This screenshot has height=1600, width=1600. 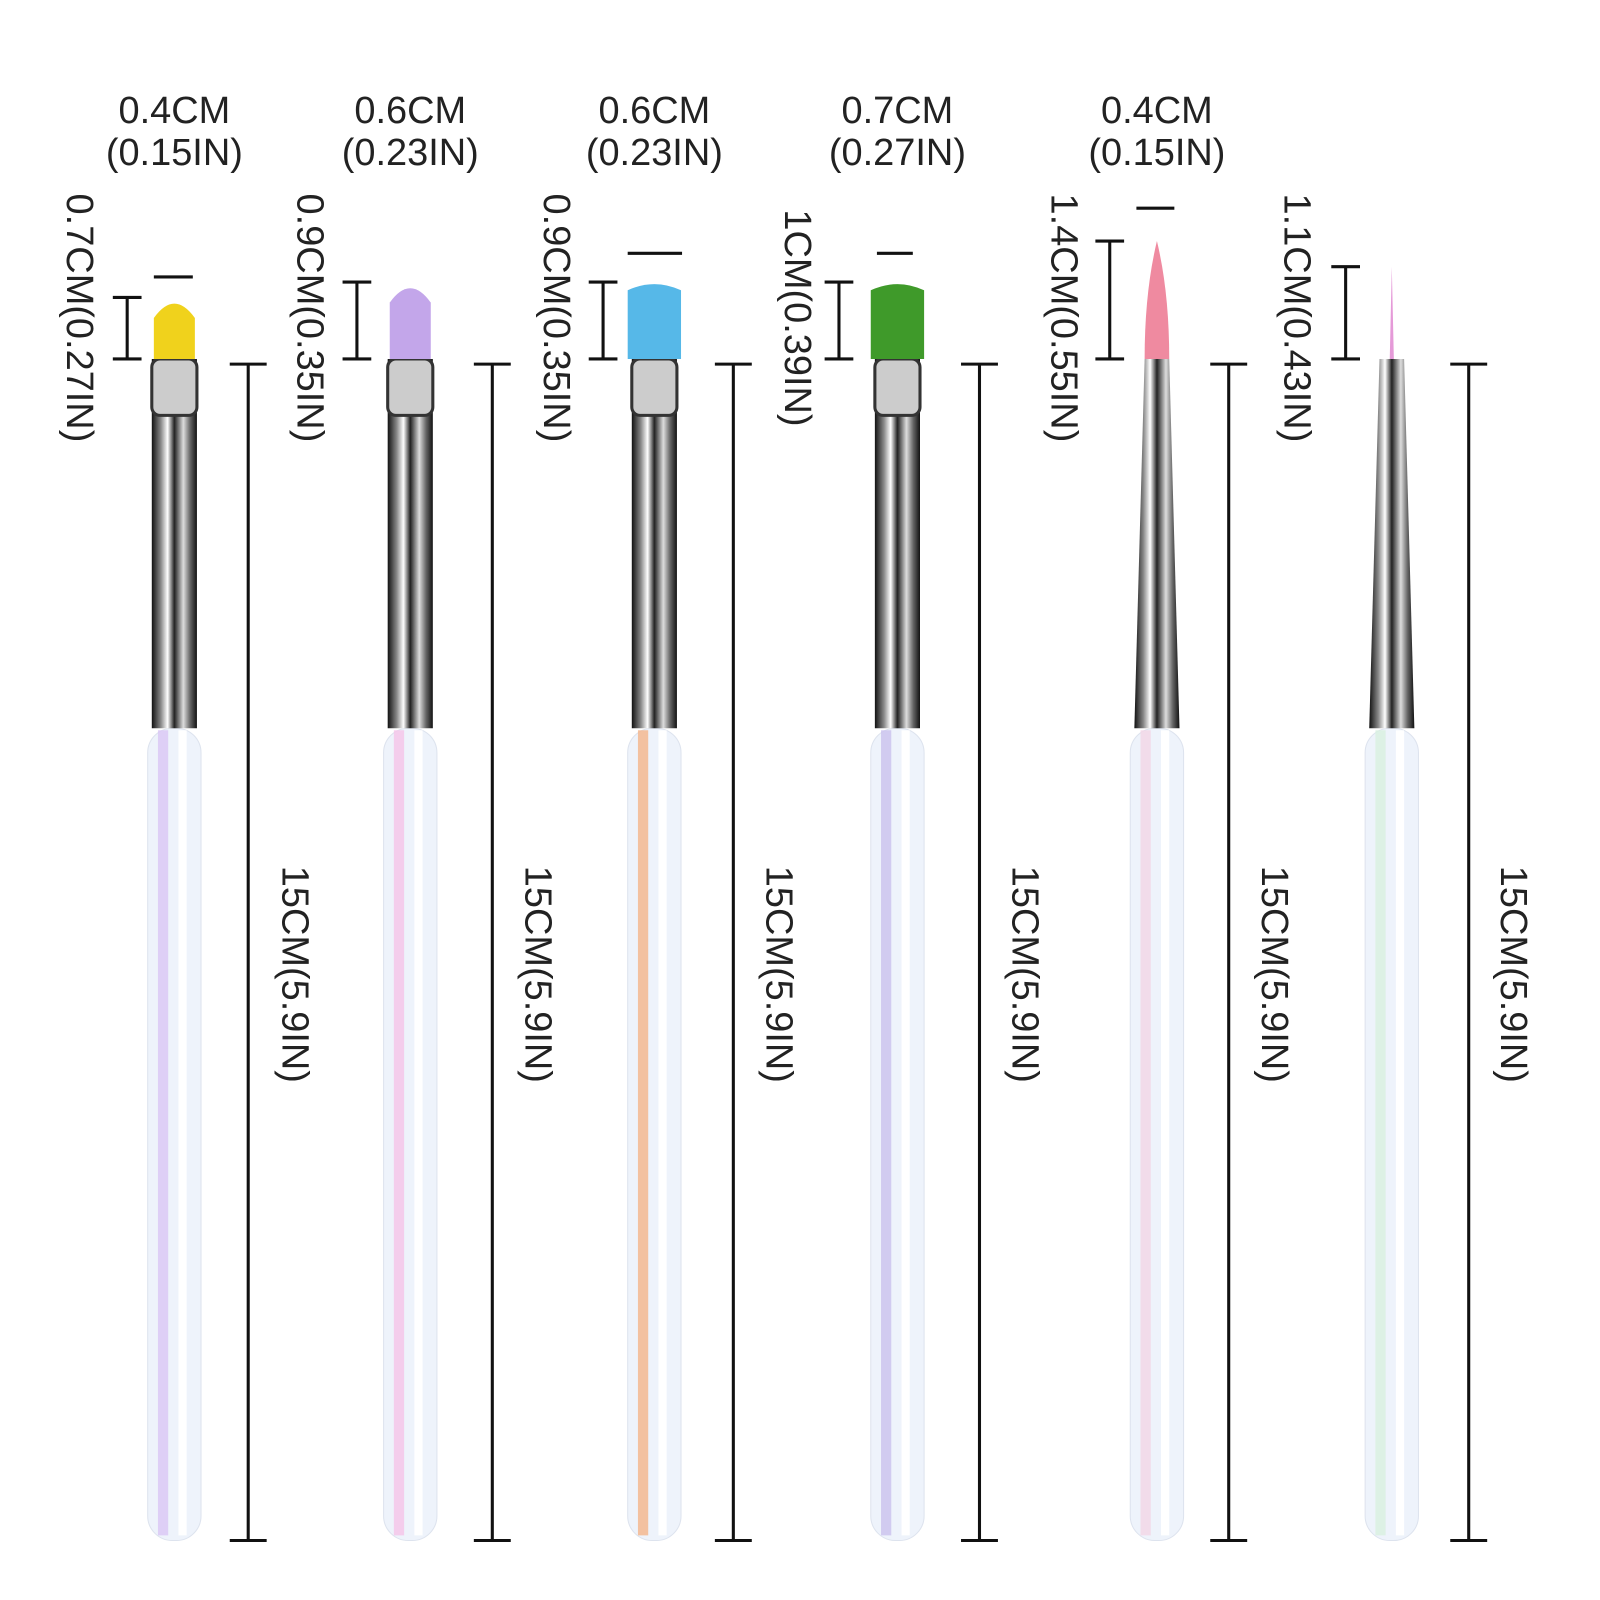 I want to click on width-label: 0.7CM (0.27IN), so click(x=897, y=132).